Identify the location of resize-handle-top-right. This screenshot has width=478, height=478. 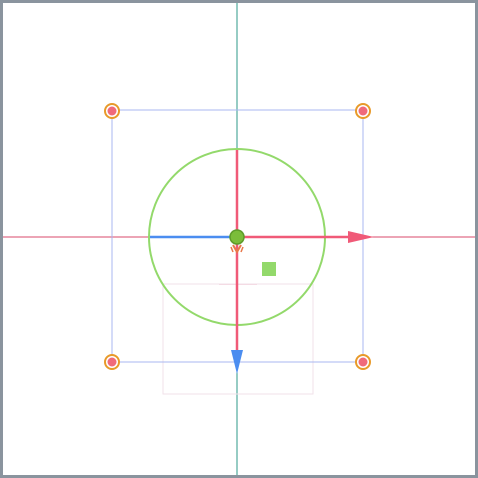
(363, 111).